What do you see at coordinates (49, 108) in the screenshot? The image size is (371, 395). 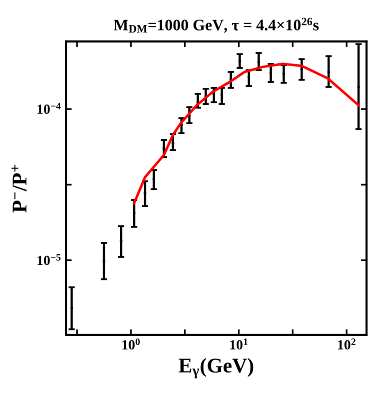 I see `y-tick-label: 10$^{−4}$` at bounding box center [49, 108].